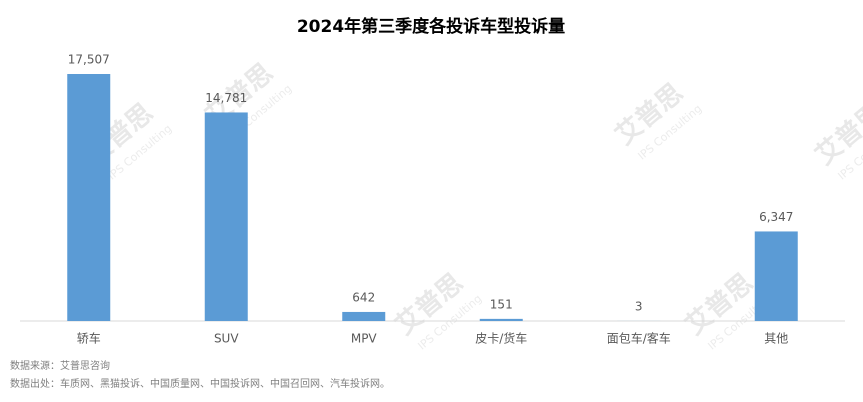  Describe the element at coordinates (501, 304) in the screenshot. I see `data-label: 151` at that location.